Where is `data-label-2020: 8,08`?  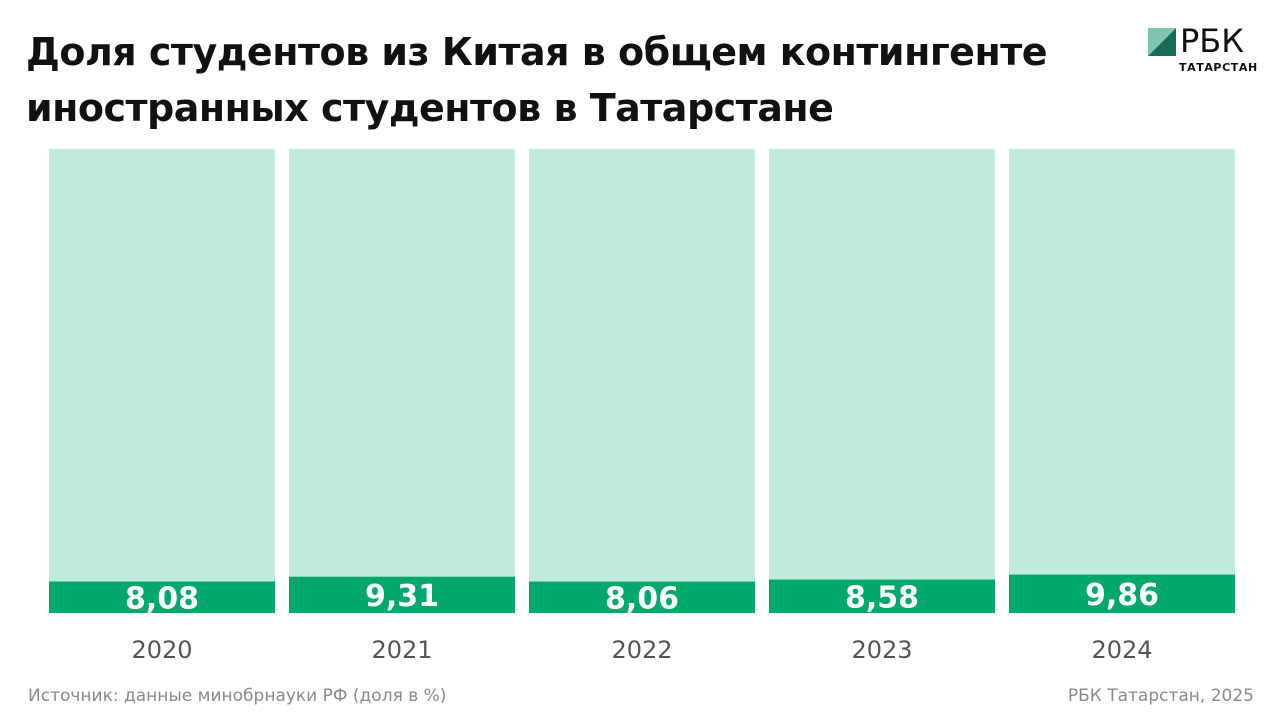 data-label-2020: 8,08 is located at coordinates (162, 598).